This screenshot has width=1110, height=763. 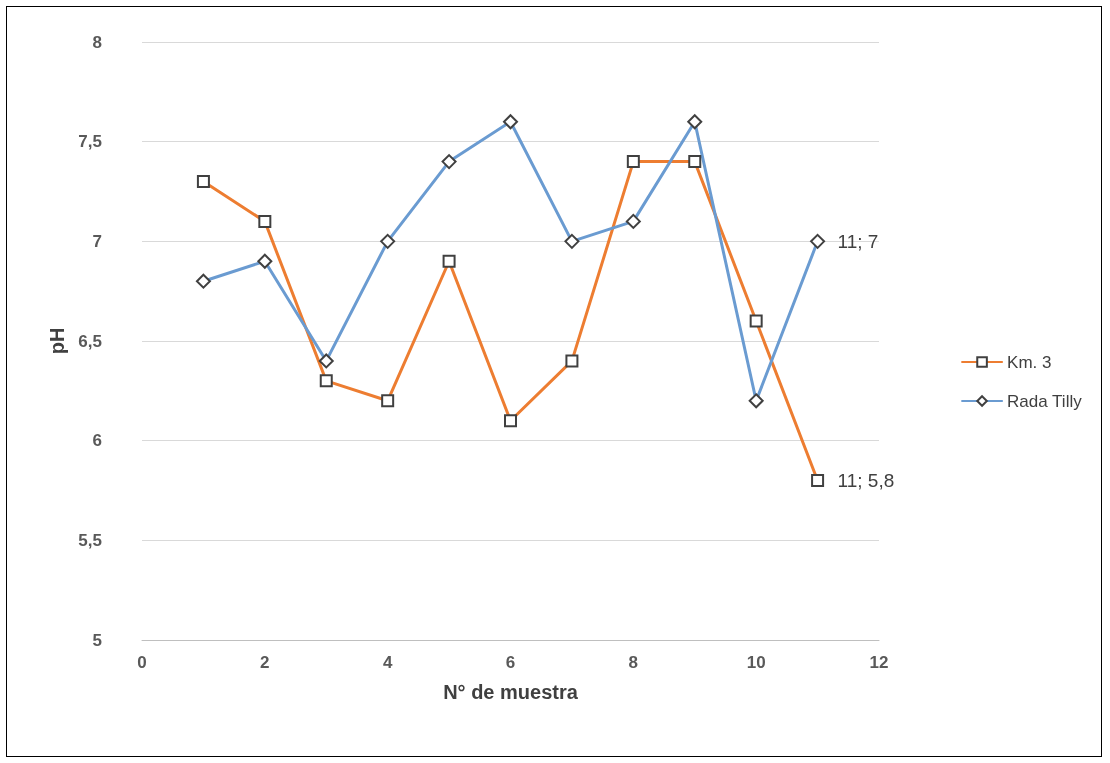 I want to click on y-tick-label: 6, so click(x=97, y=441).